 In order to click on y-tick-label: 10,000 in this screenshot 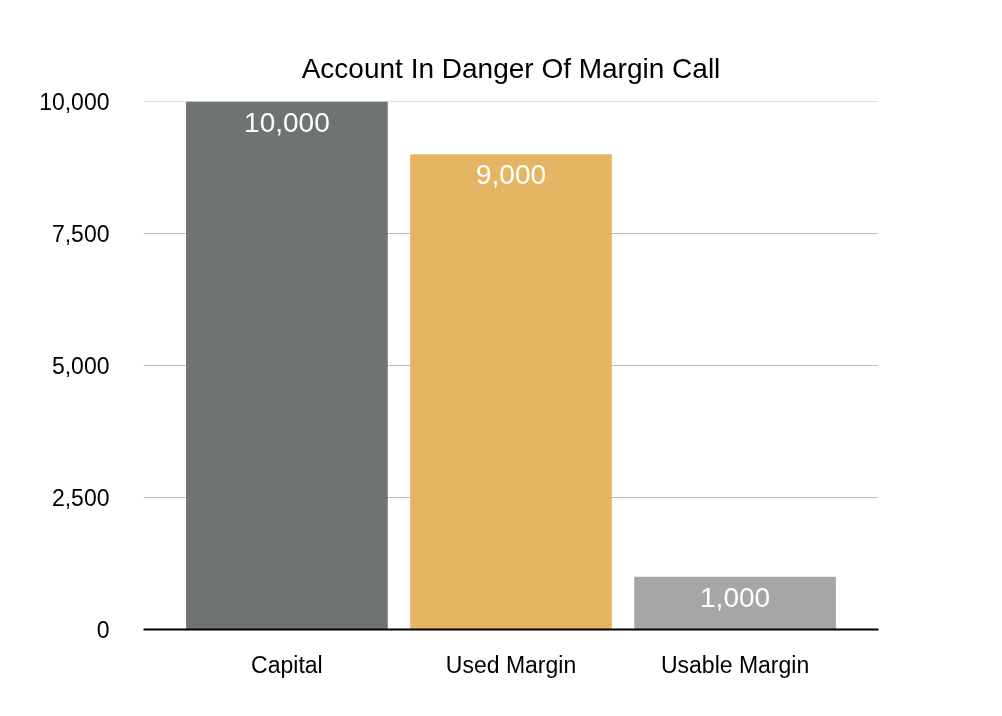, I will do `click(74, 102)`.